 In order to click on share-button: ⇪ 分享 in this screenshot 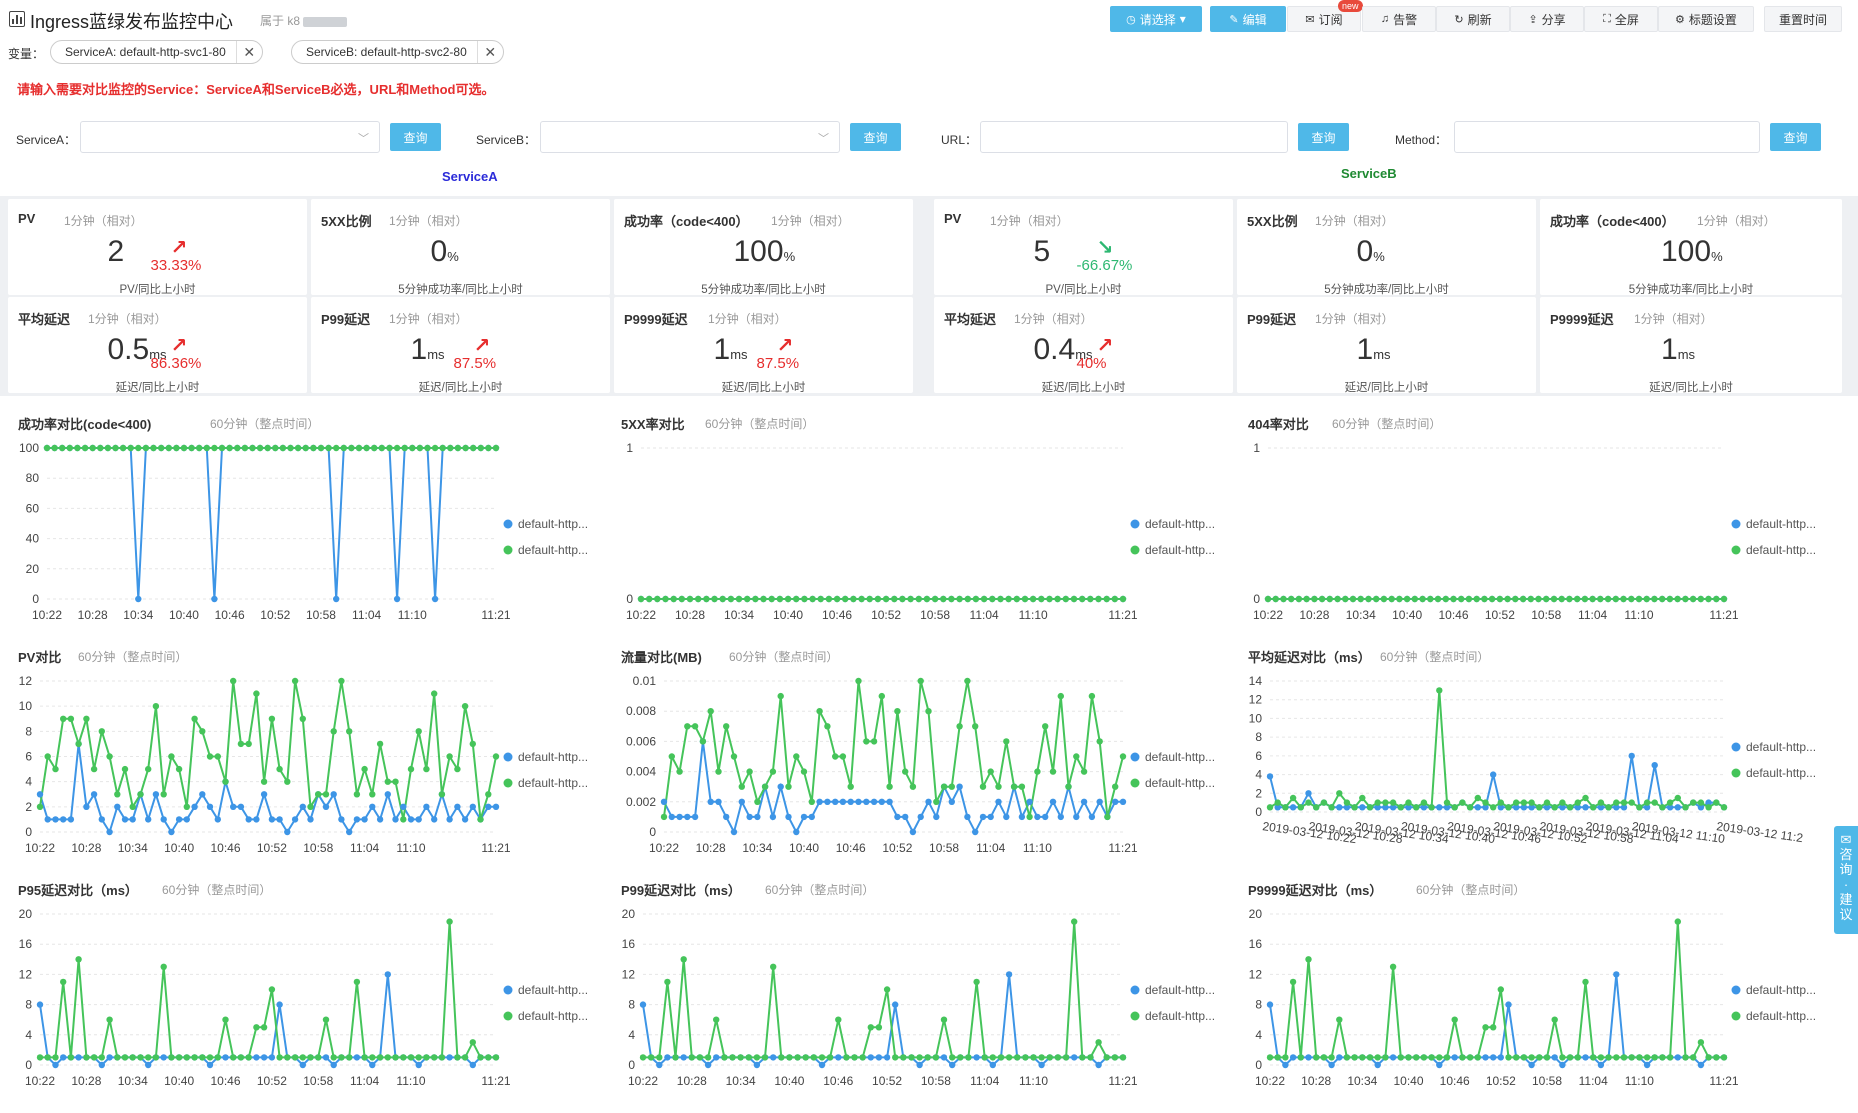, I will do `click(1547, 19)`.